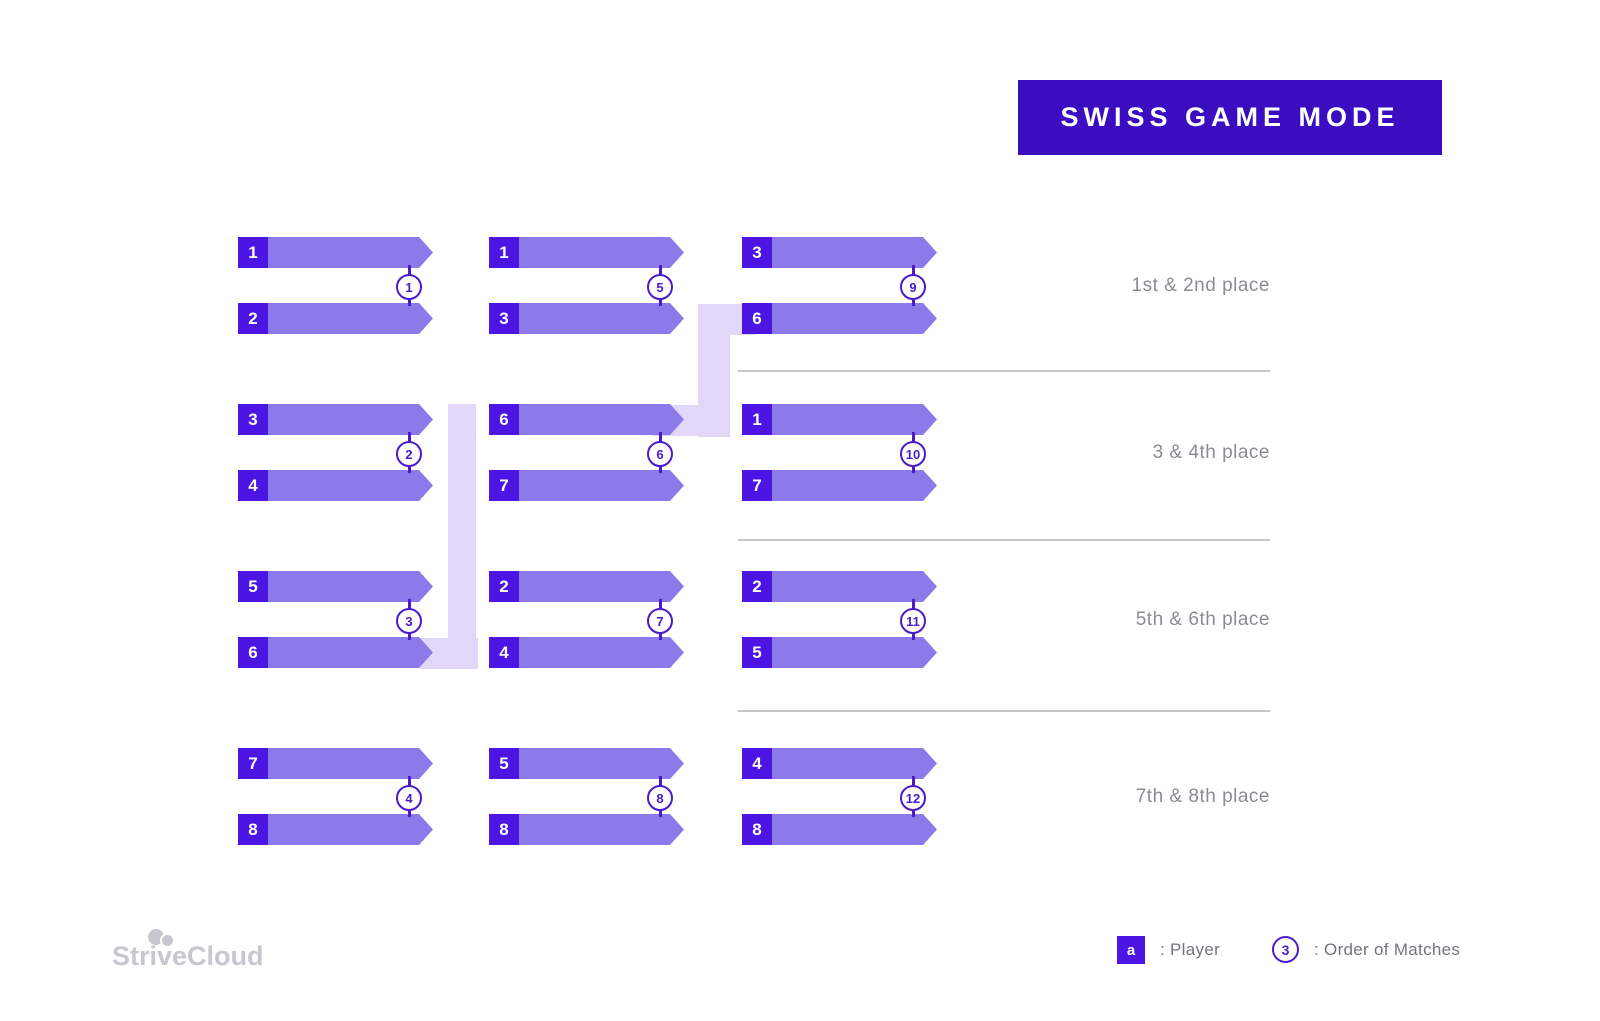 This screenshot has height=1021, width=1600. What do you see at coordinates (1200, 285) in the screenshot?
I see `place-label: 1st & 2nd place` at bounding box center [1200, 285].